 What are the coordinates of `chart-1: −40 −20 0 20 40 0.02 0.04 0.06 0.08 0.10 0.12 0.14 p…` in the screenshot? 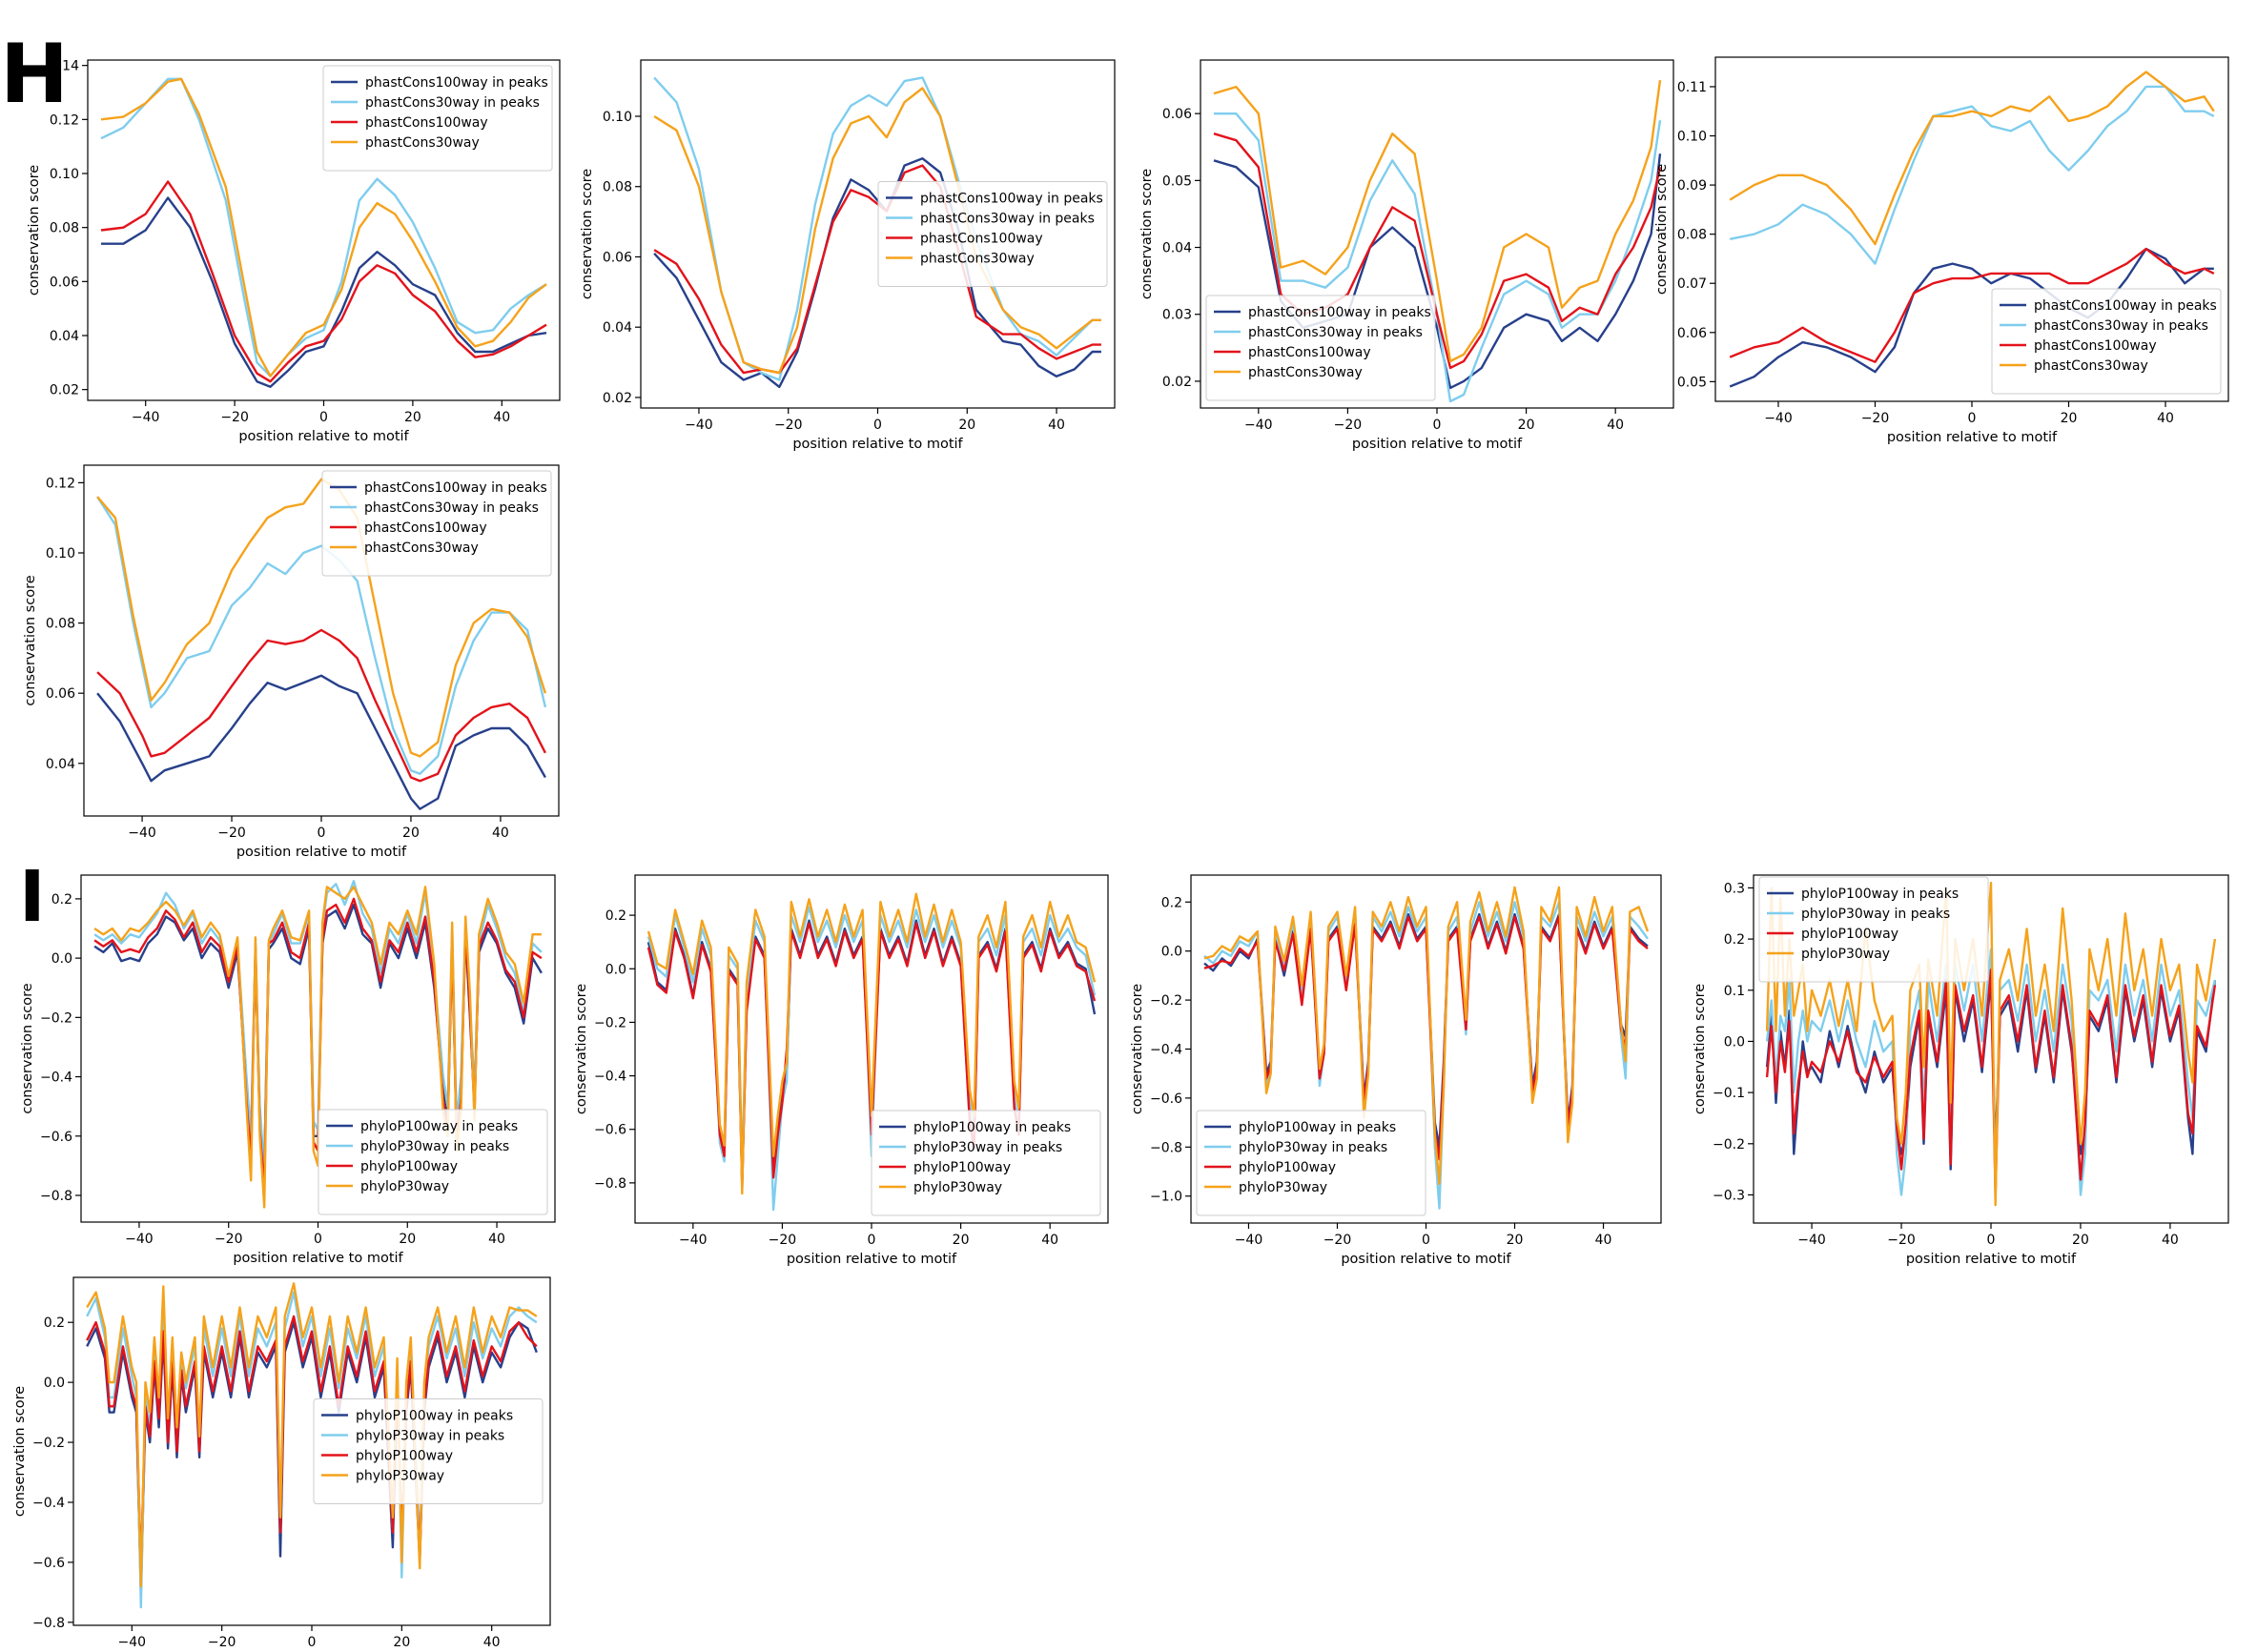 It's located at (294, 251).